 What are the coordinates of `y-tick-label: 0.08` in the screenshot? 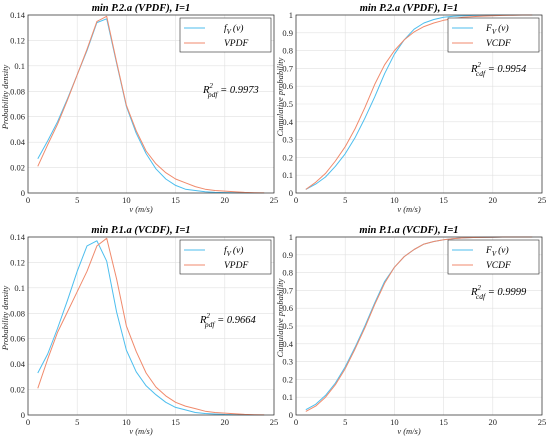 It's located at (17, 91).